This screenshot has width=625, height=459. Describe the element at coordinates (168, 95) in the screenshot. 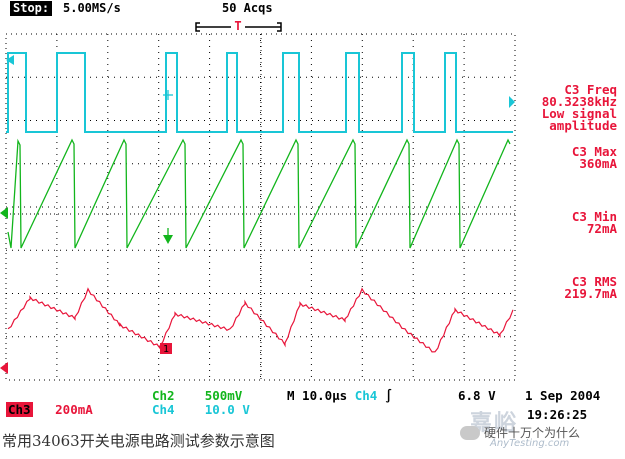

I see `ch4-cursor` at that location.